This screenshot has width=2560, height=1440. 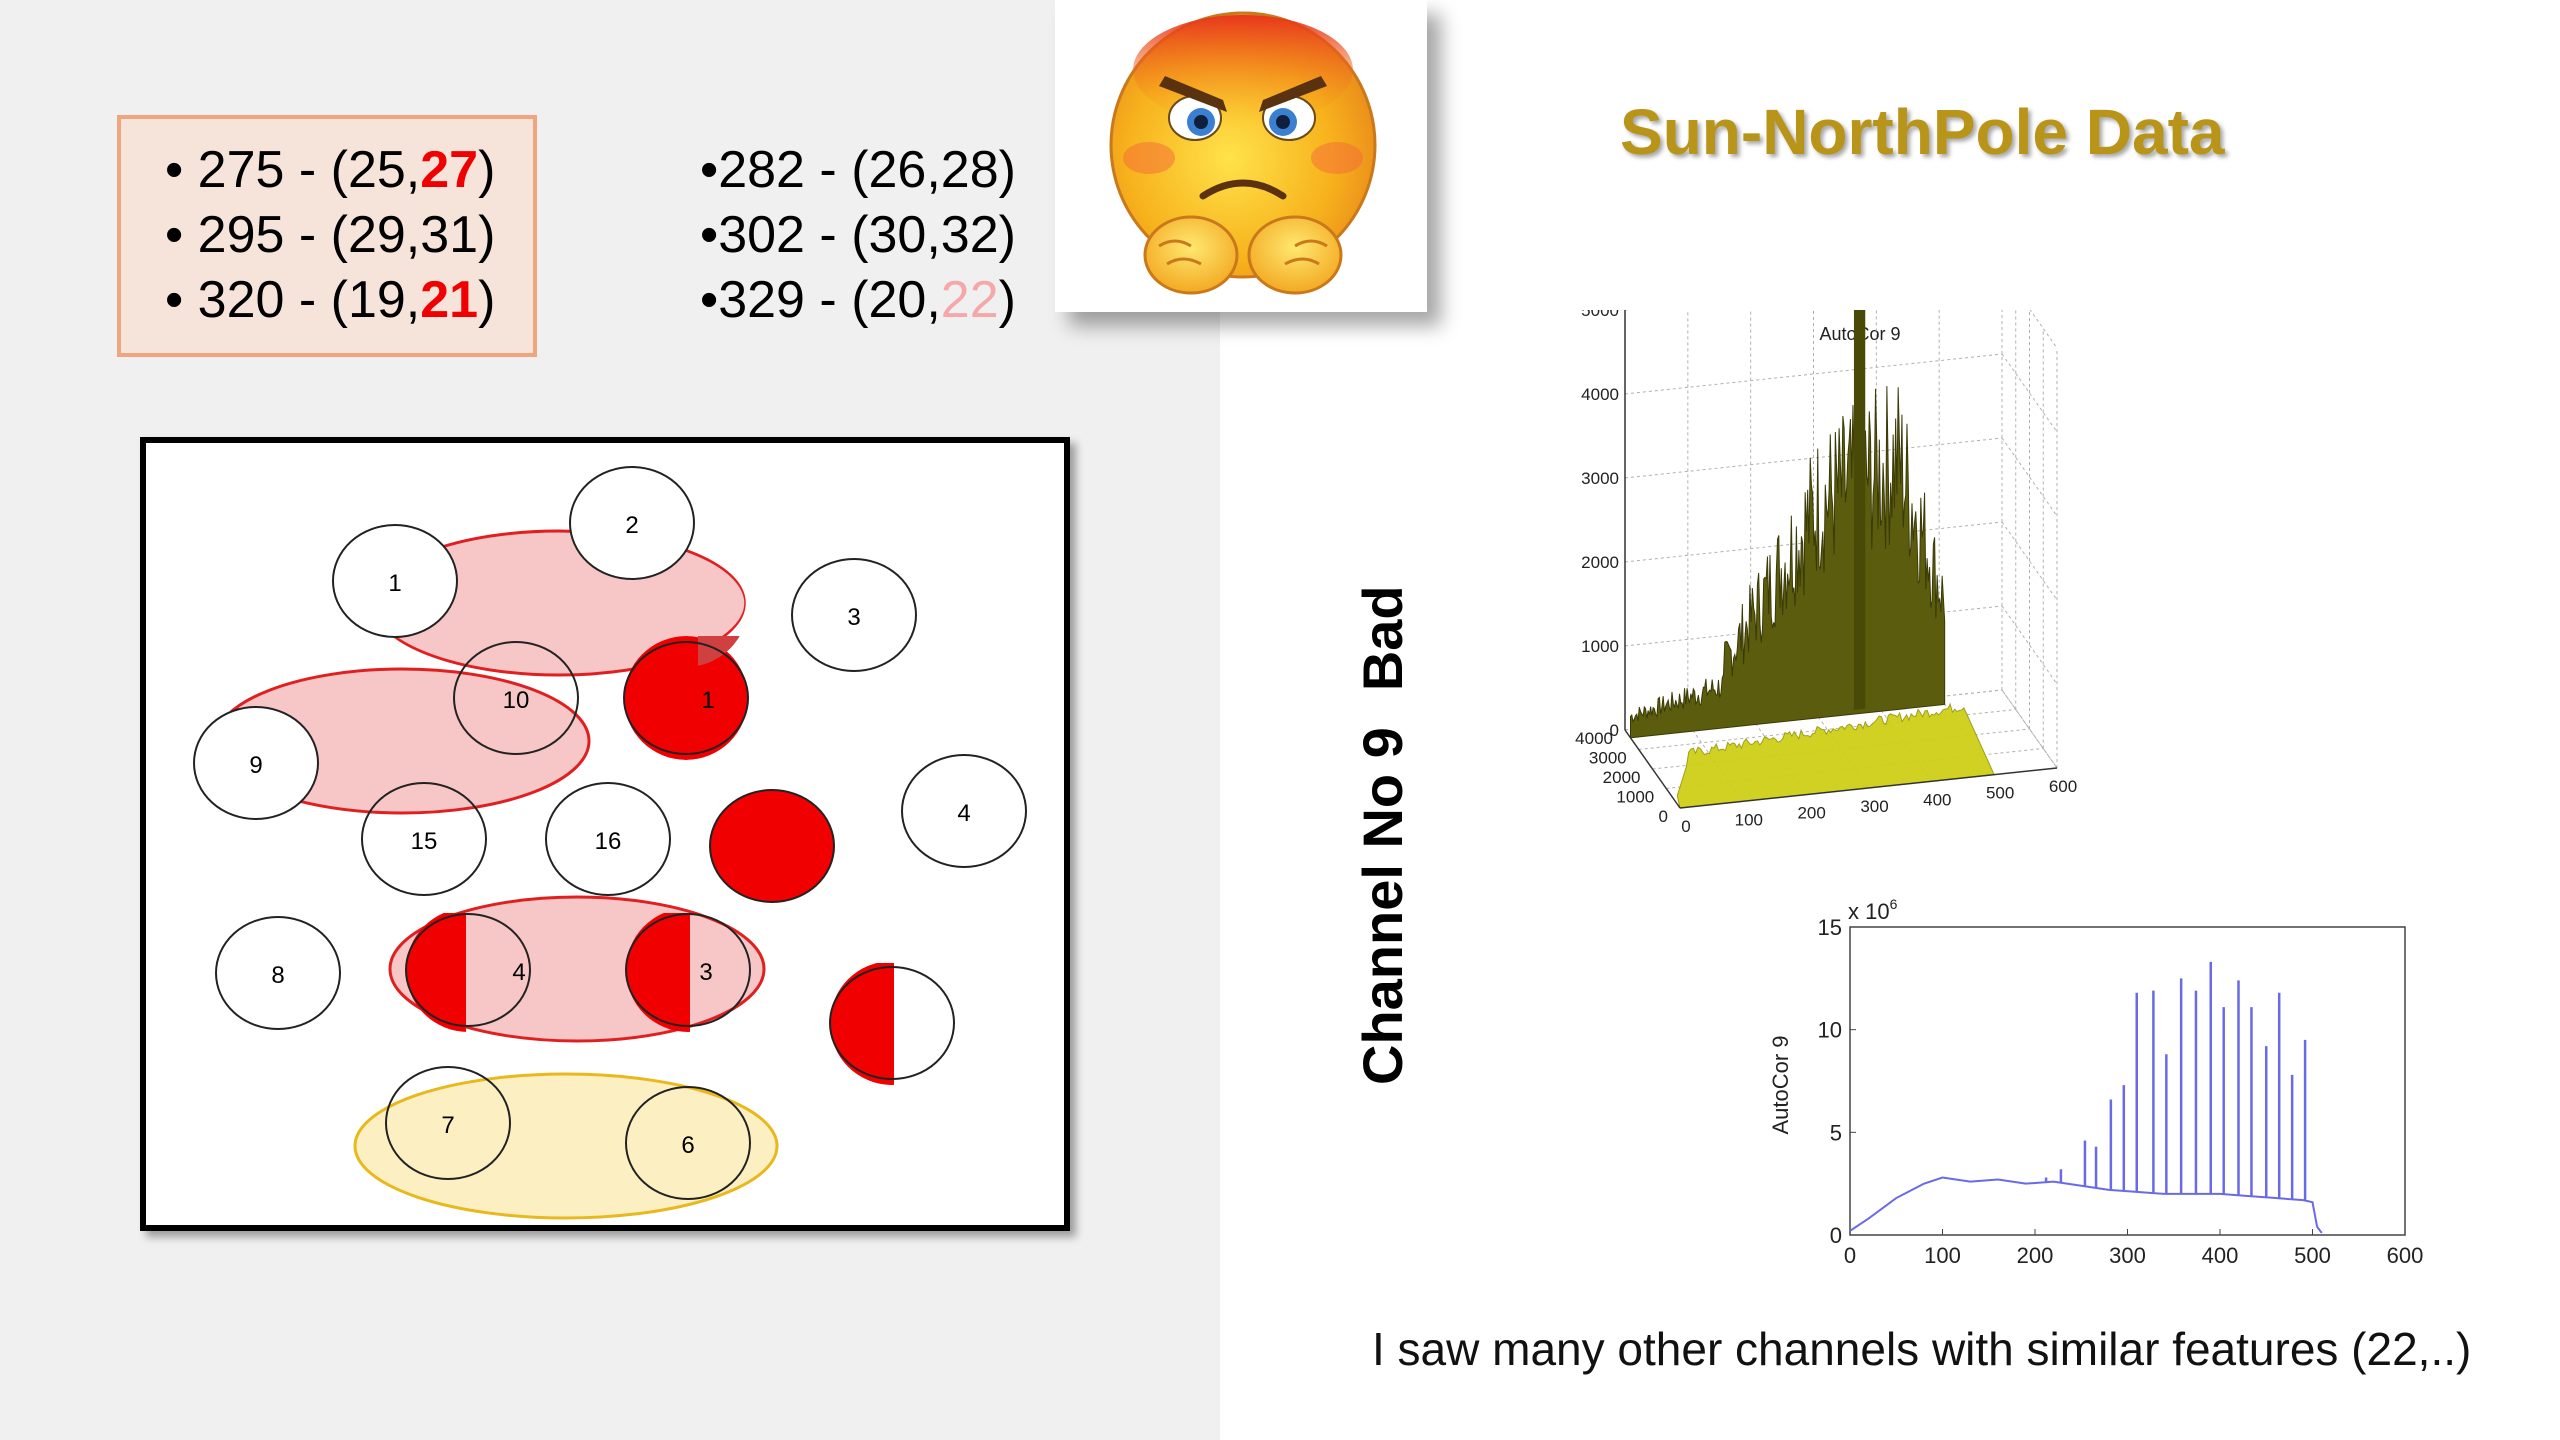 I want to click on x-tick-label: 300, so click(x=2127, y=1255).